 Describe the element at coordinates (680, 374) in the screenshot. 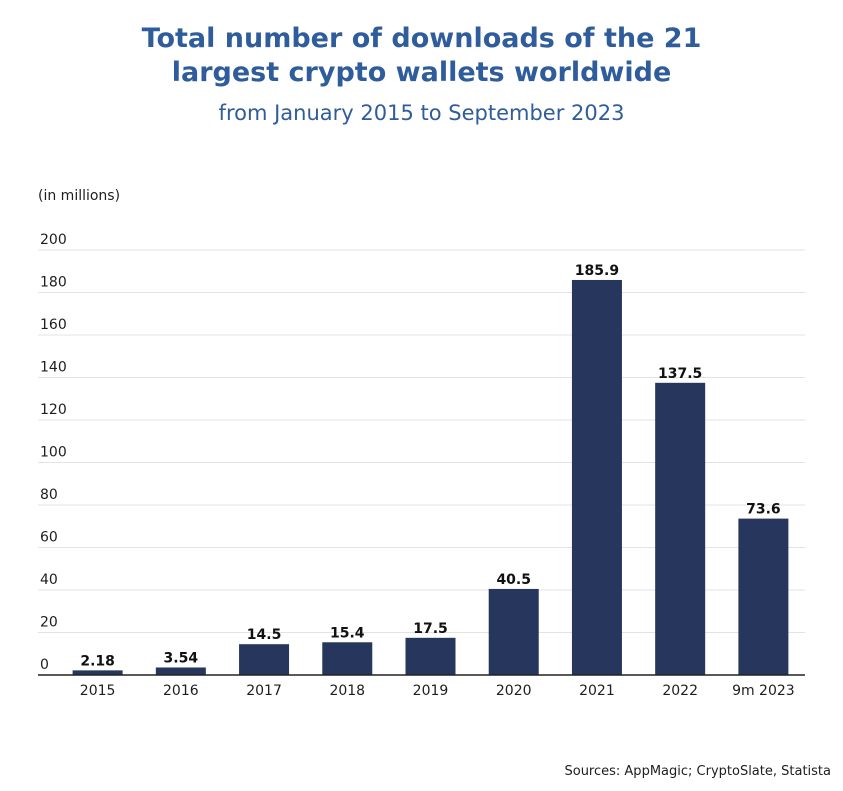

I see `data-label: 137.5` at that location.